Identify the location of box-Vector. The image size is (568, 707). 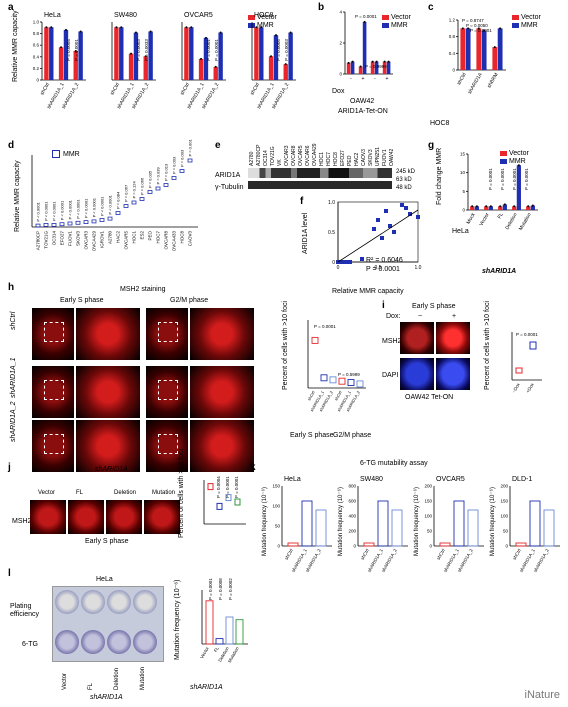
(210, 487).